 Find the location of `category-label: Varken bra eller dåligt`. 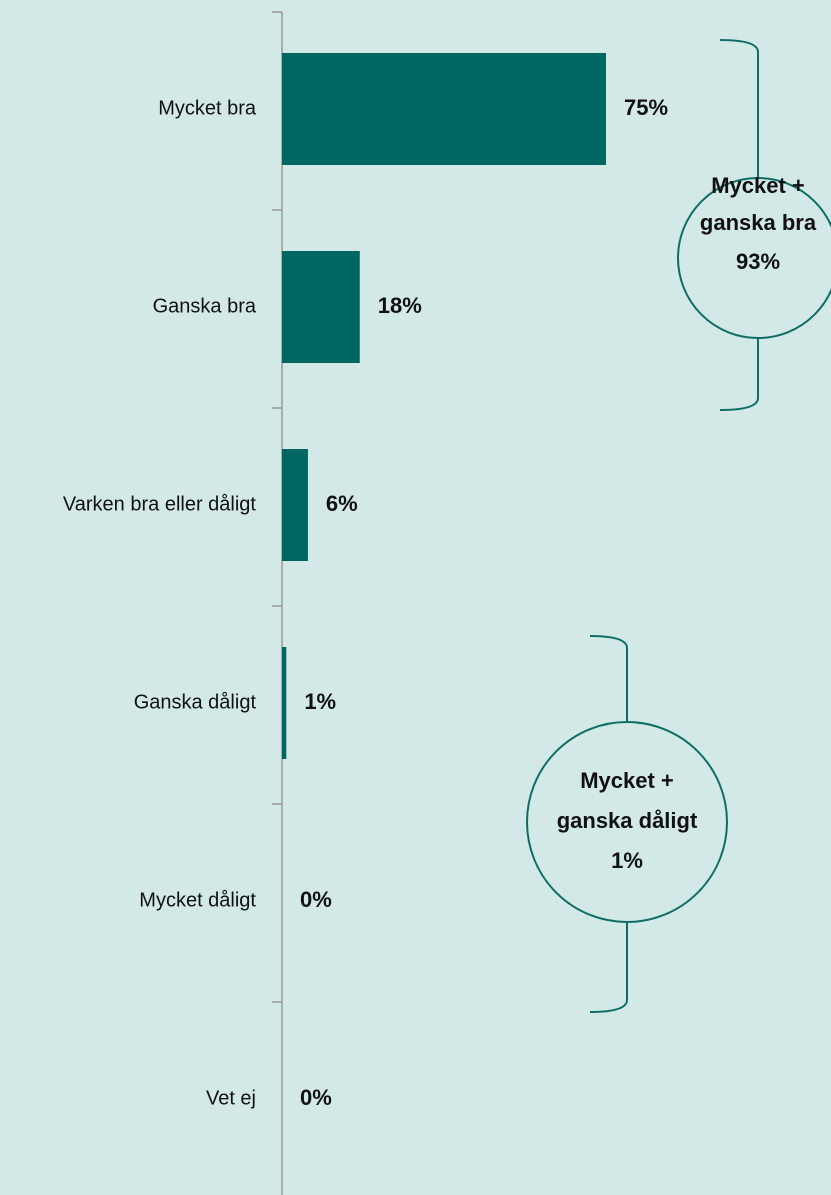

category-label: Varken bra eller dåligt is located at coordinates (160, 504).